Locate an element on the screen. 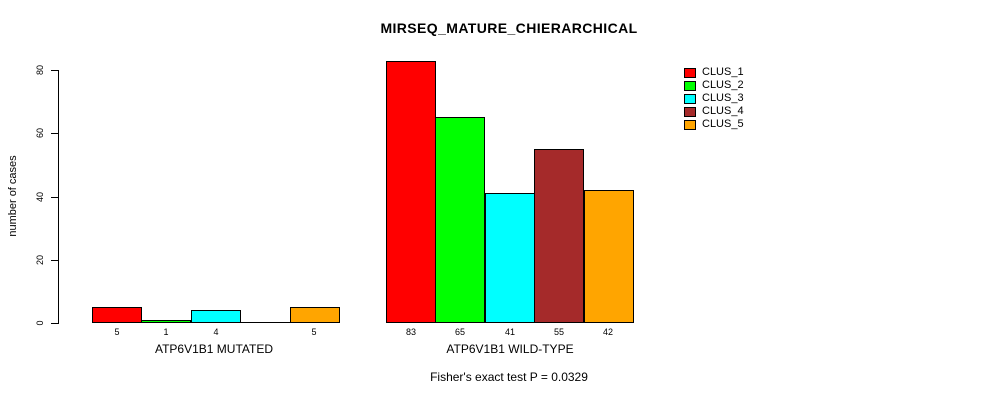 Image resolution: width=990 pixels, height=400 pixels. y-axis-line is located at coordinates (58, 197).